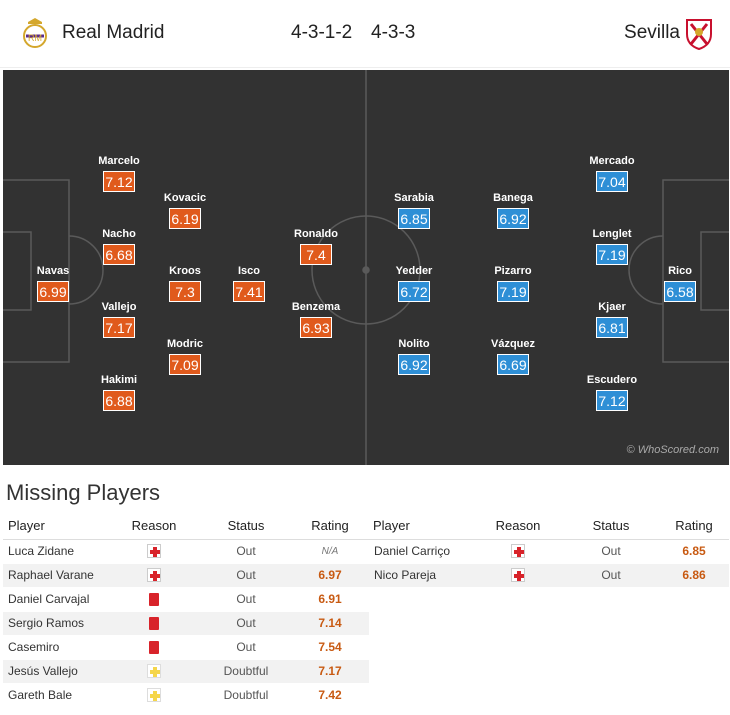  I want to click on table-row: Nico Pareja Out 6.86, so click(549, 575).